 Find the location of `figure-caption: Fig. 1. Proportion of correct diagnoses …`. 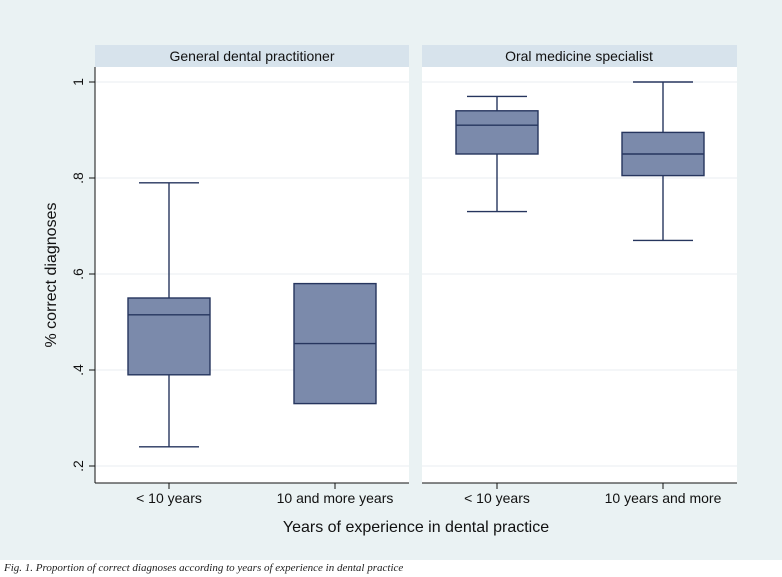

figure-caption: Fig. 1. Proportion of correct diagnoses … is located at coordinates (204, 568).